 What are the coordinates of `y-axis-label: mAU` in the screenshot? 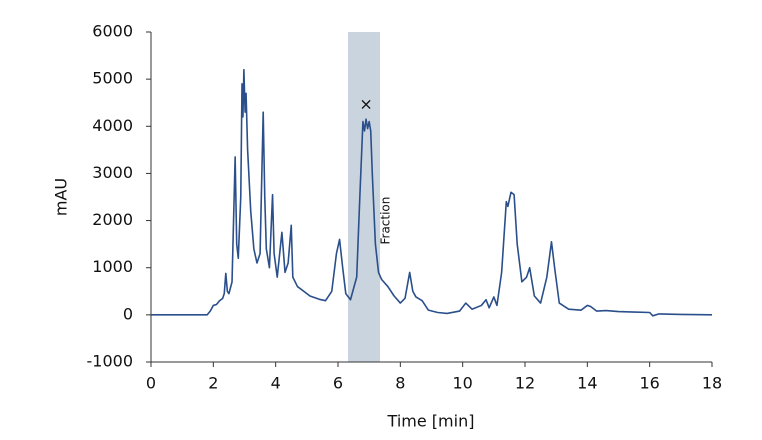 It's located at (61, 197).